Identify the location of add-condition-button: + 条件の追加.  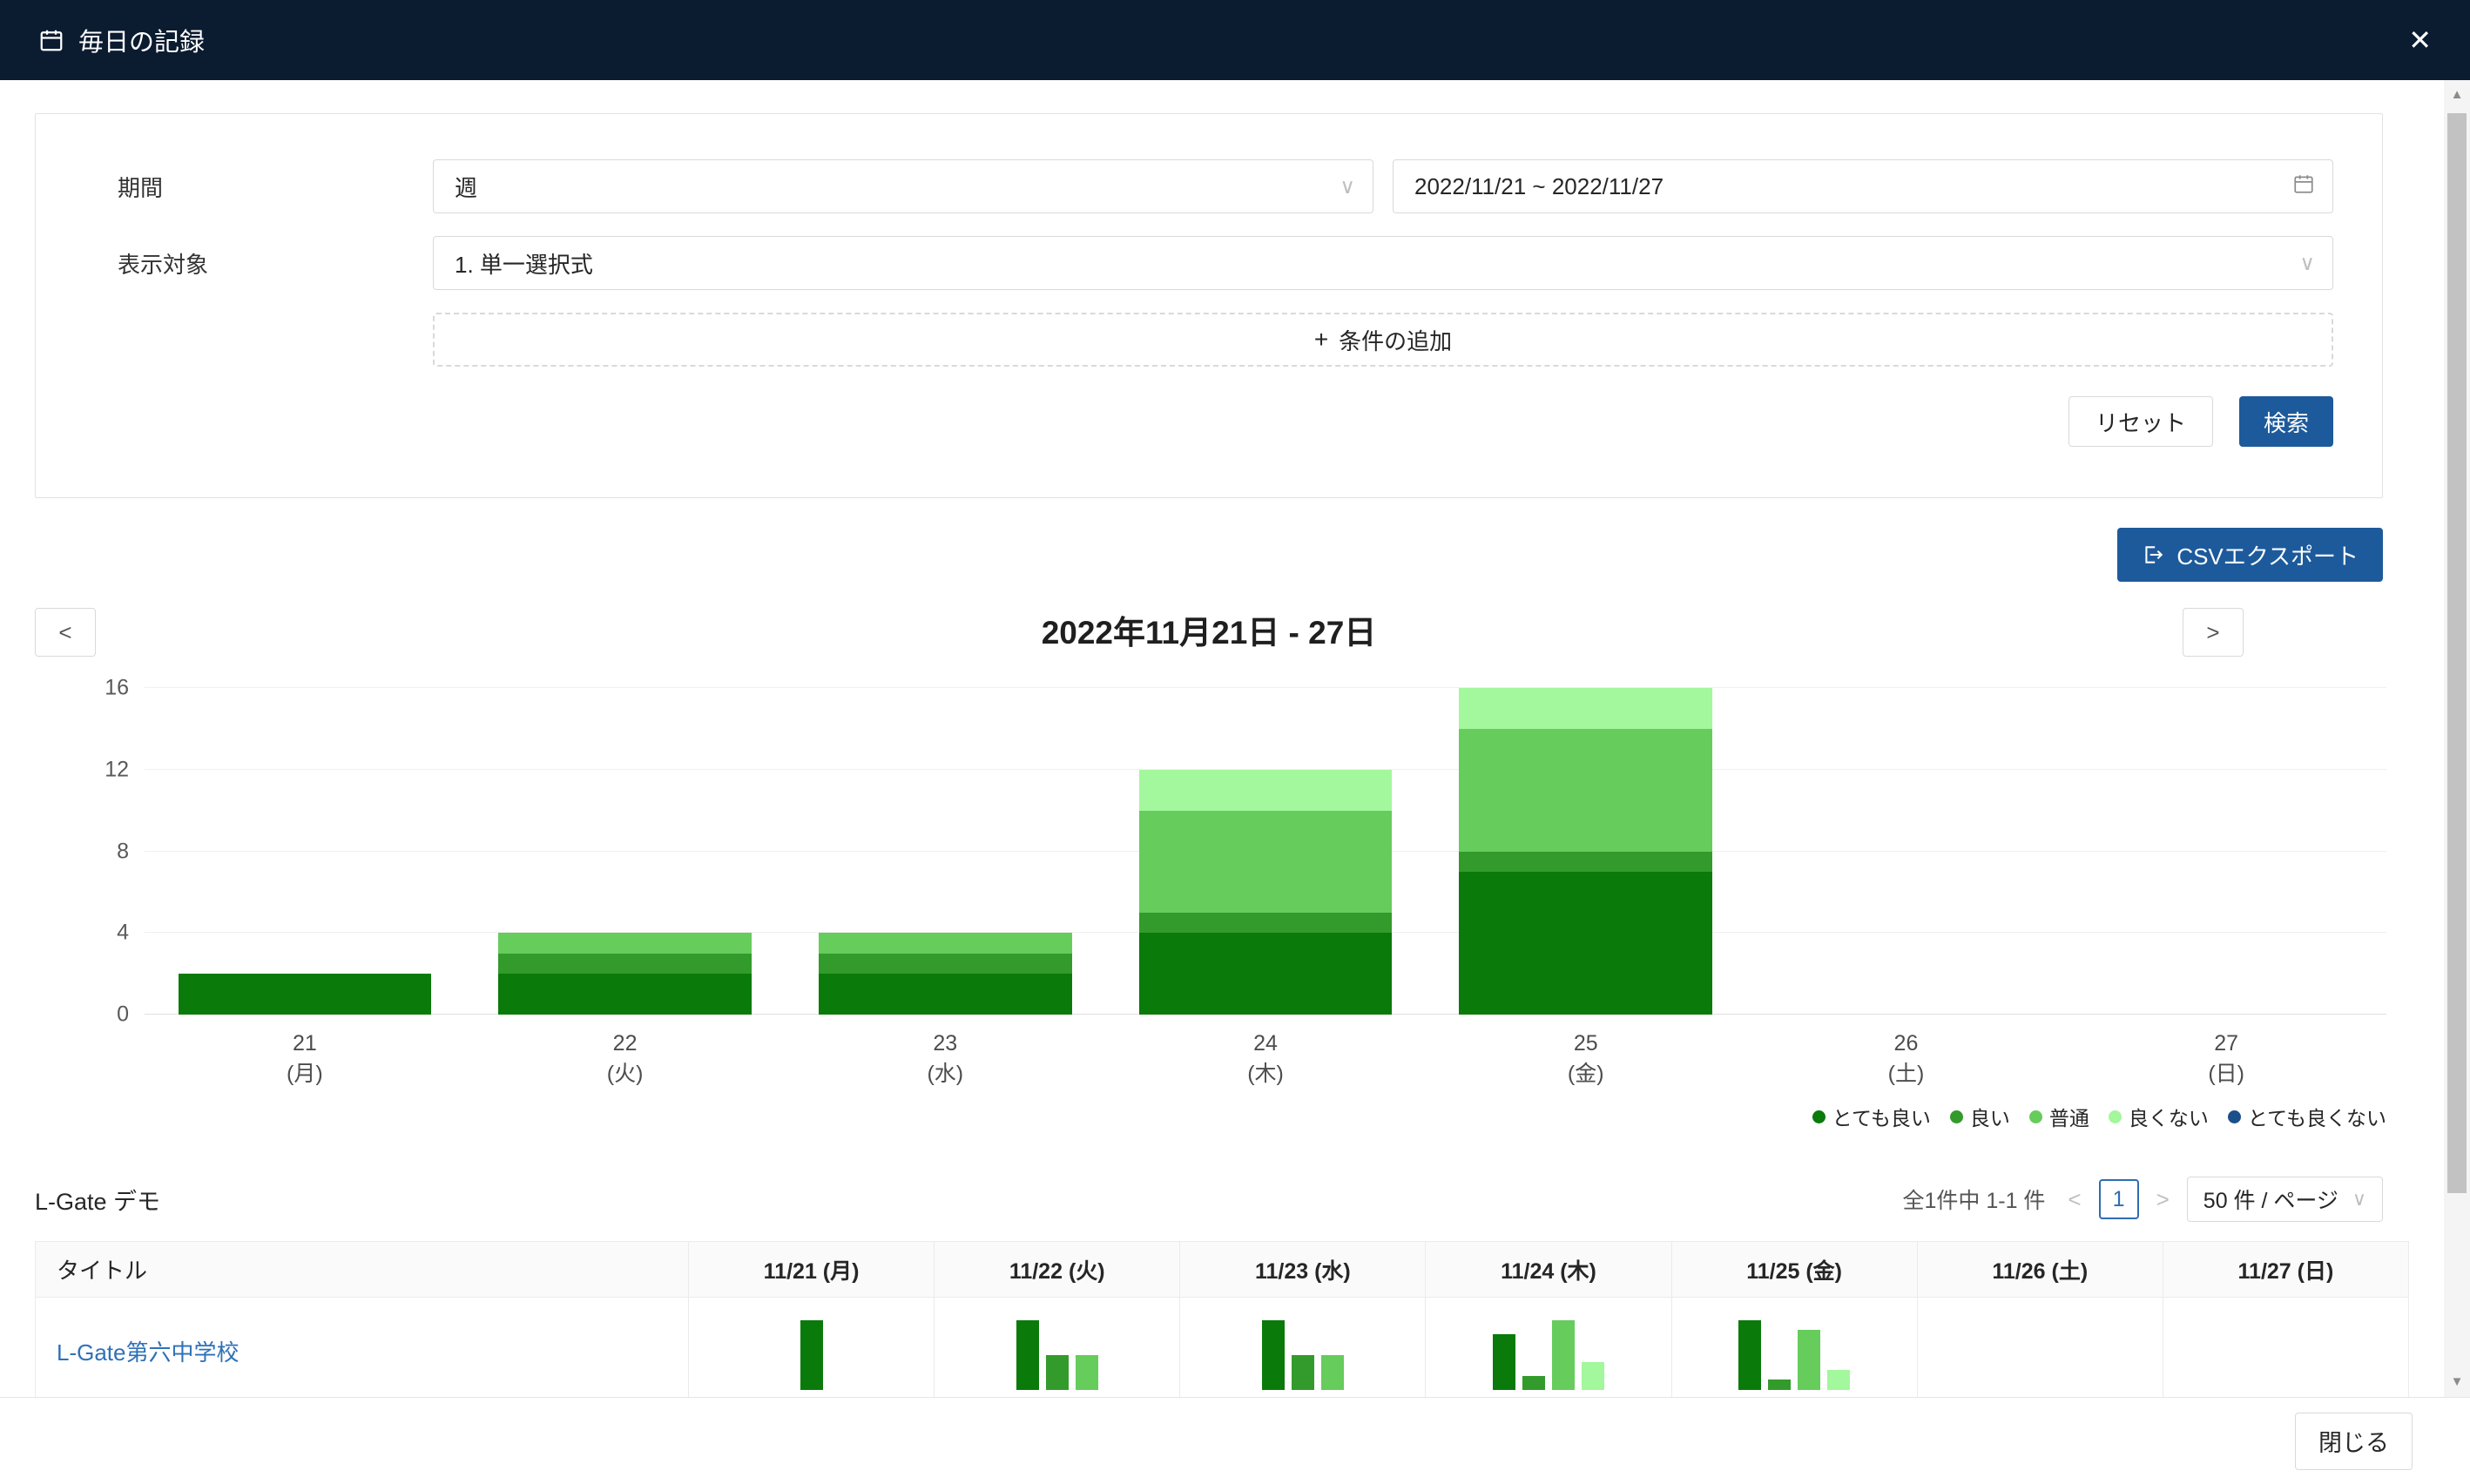
(1383, 340).